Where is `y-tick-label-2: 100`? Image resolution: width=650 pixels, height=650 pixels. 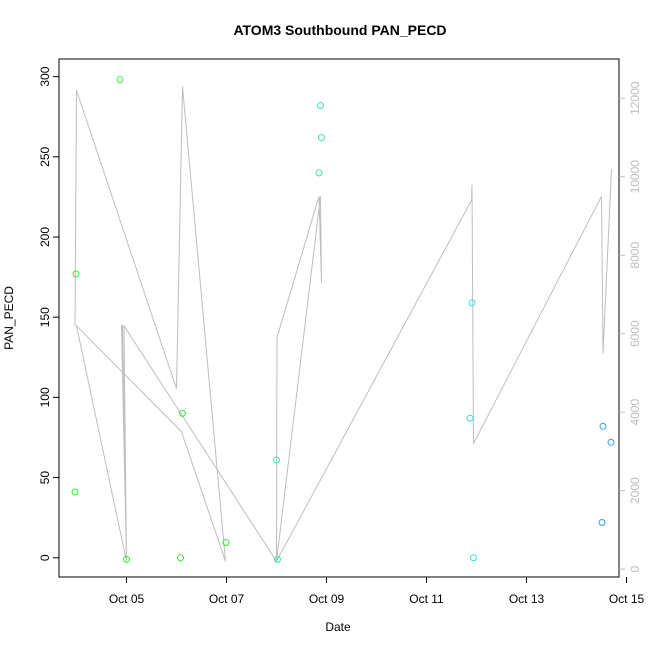 y-tick-label-2: 100 is located at coordinates (45, 397).